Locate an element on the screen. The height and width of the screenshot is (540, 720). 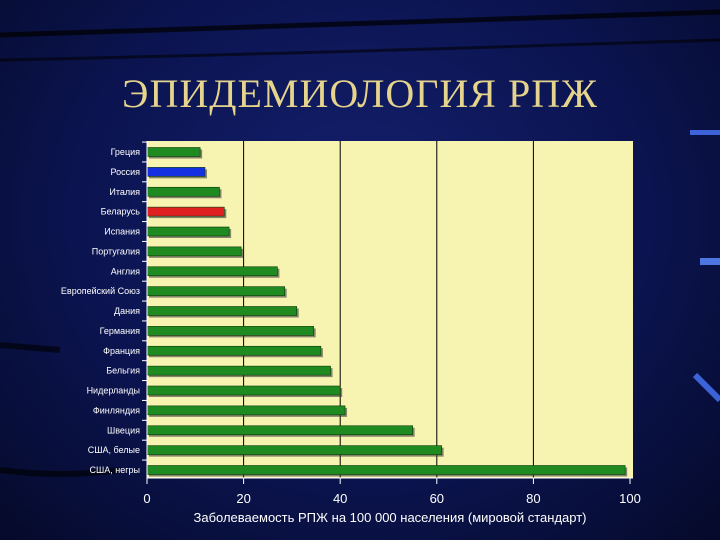
x-tick-label: 100 is located at coordinates (630, 498).